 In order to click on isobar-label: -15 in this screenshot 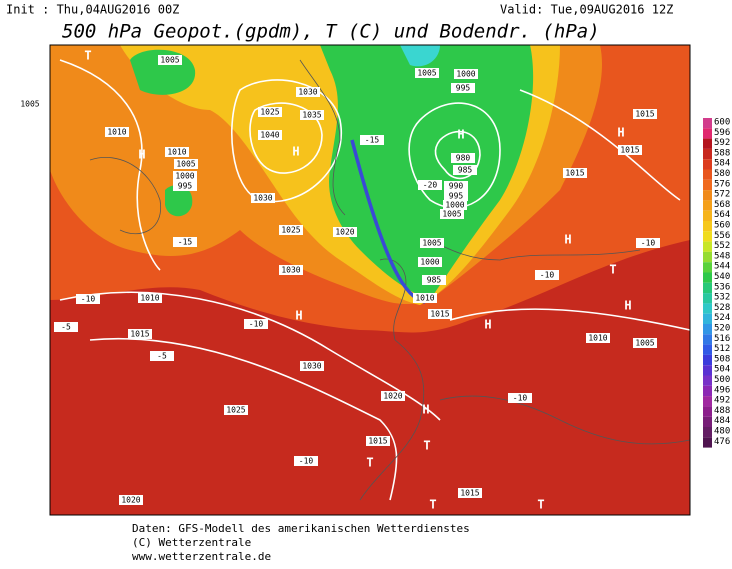, I will do `click(372, 140)`.